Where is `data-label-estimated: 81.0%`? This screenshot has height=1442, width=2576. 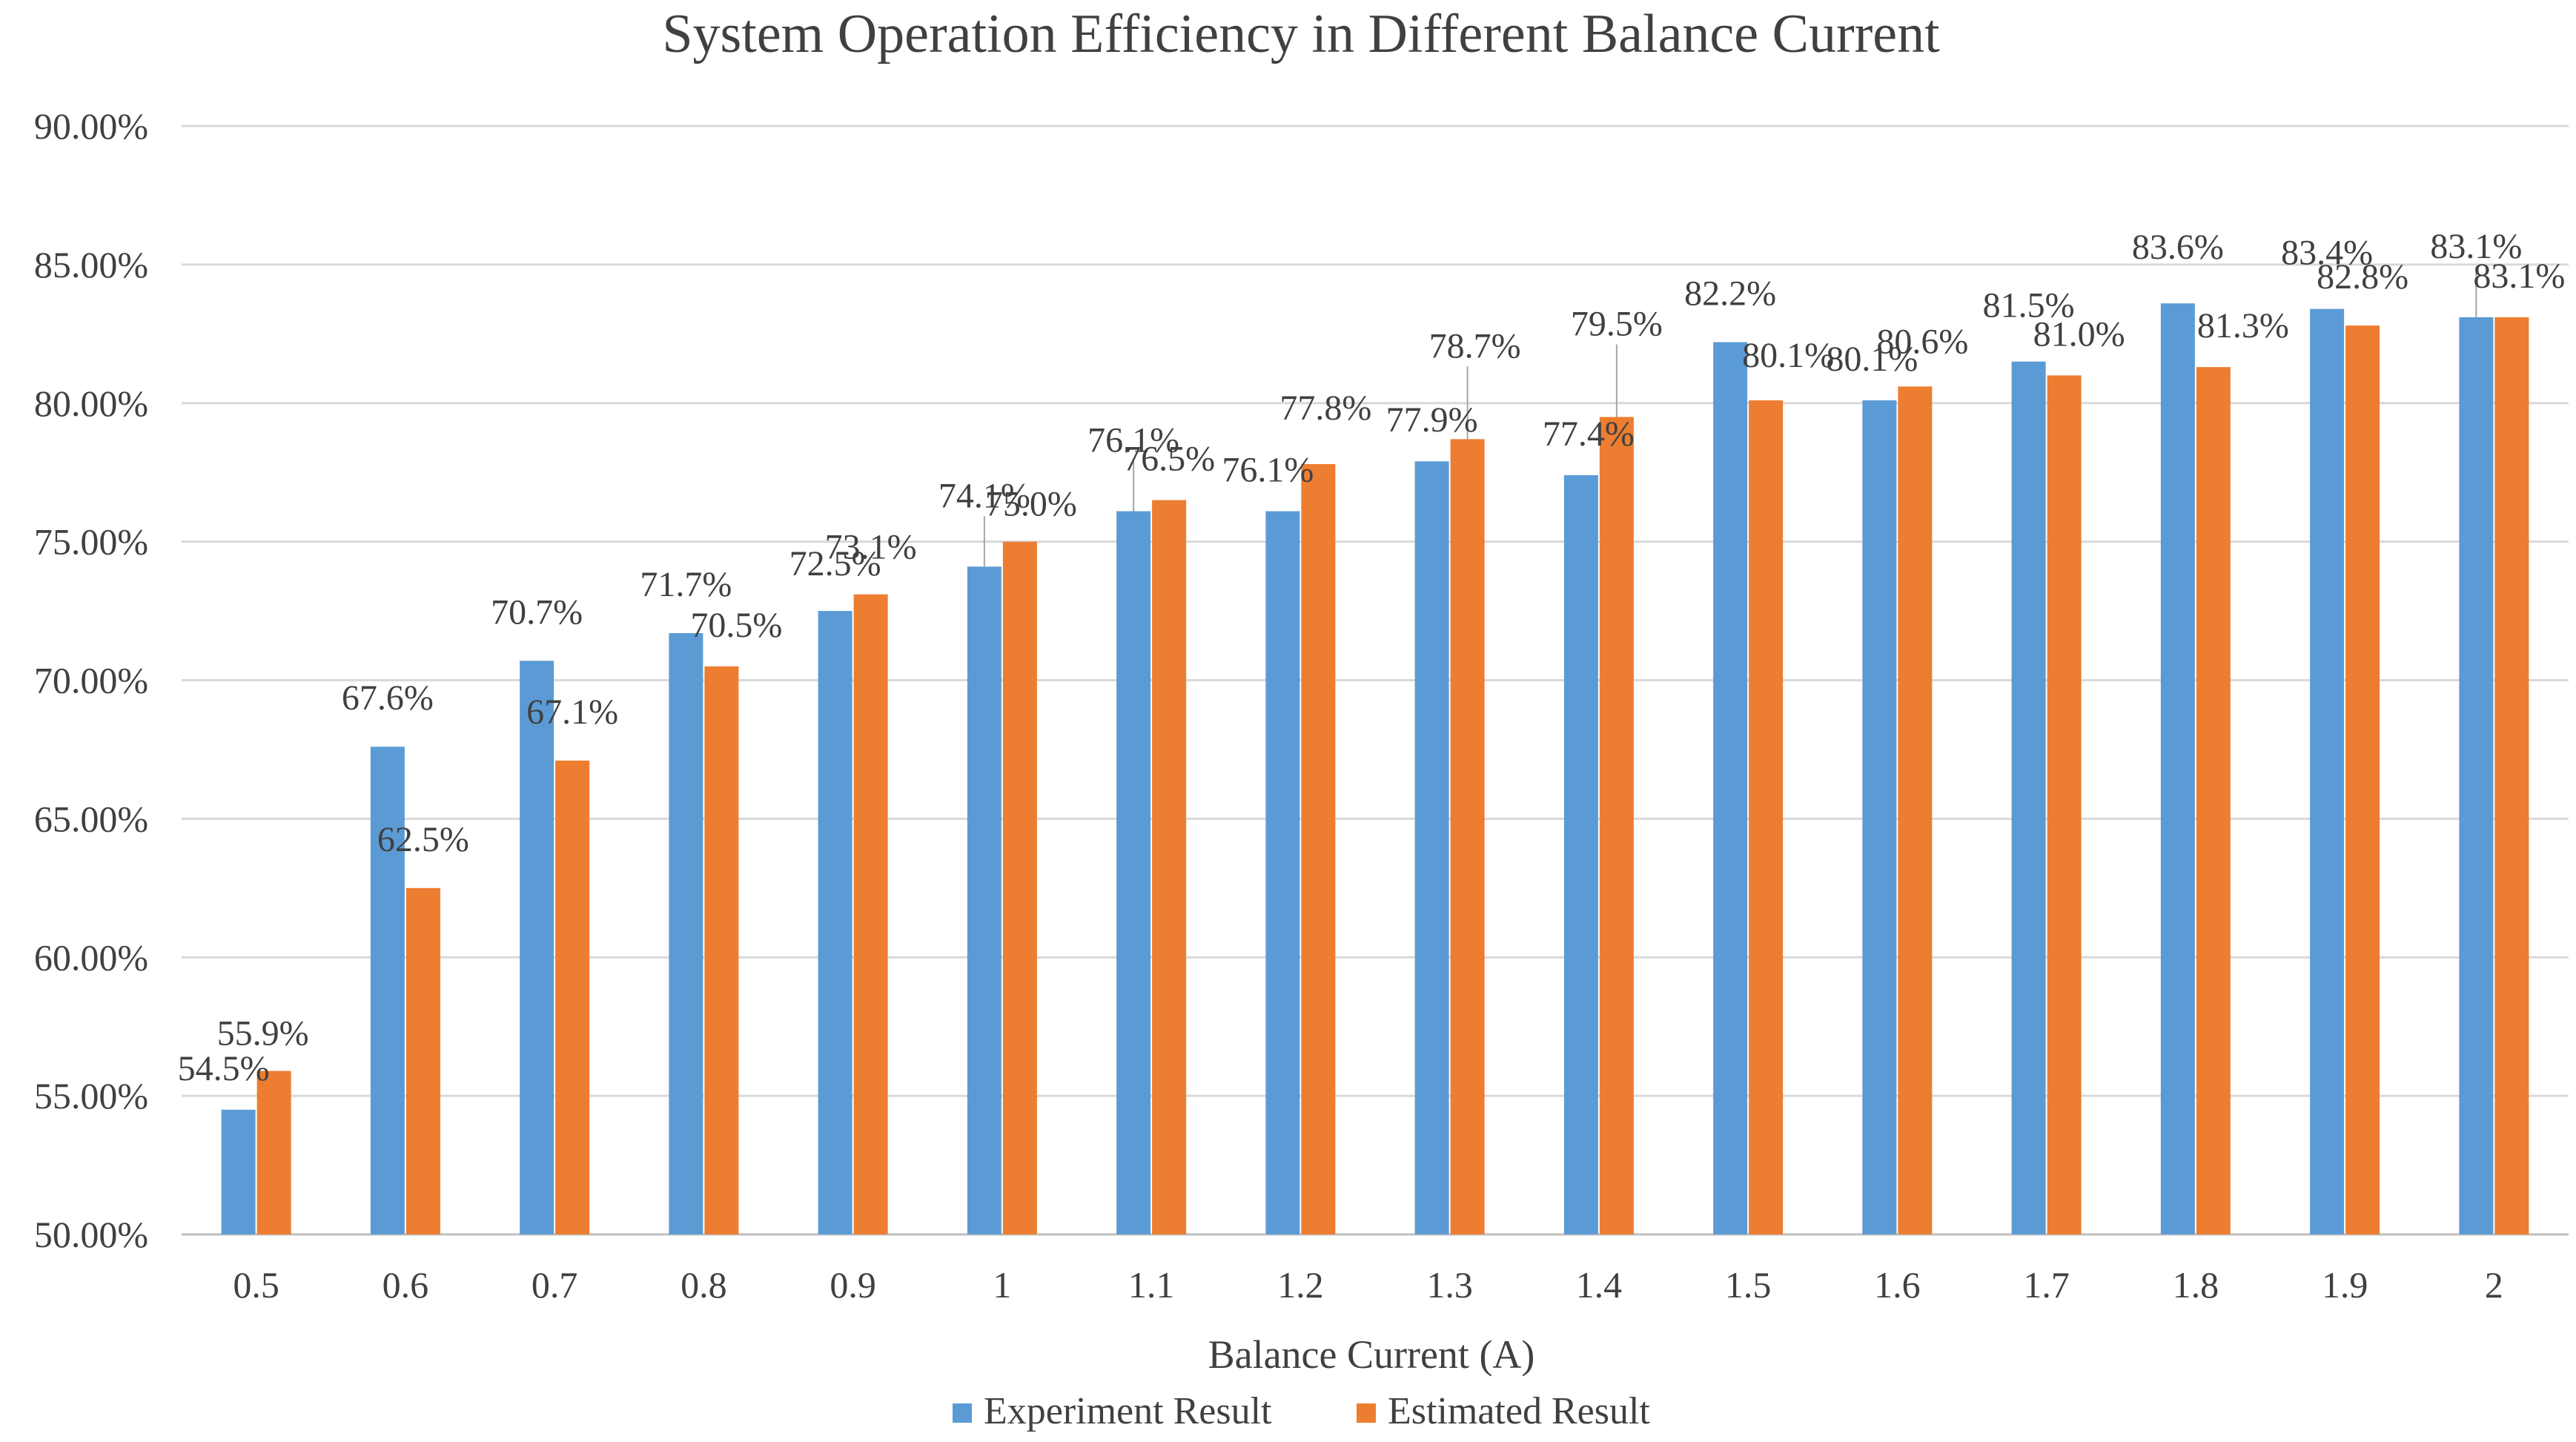
data-label-estimated: 81.0% is located at coordinates (2079, 334).